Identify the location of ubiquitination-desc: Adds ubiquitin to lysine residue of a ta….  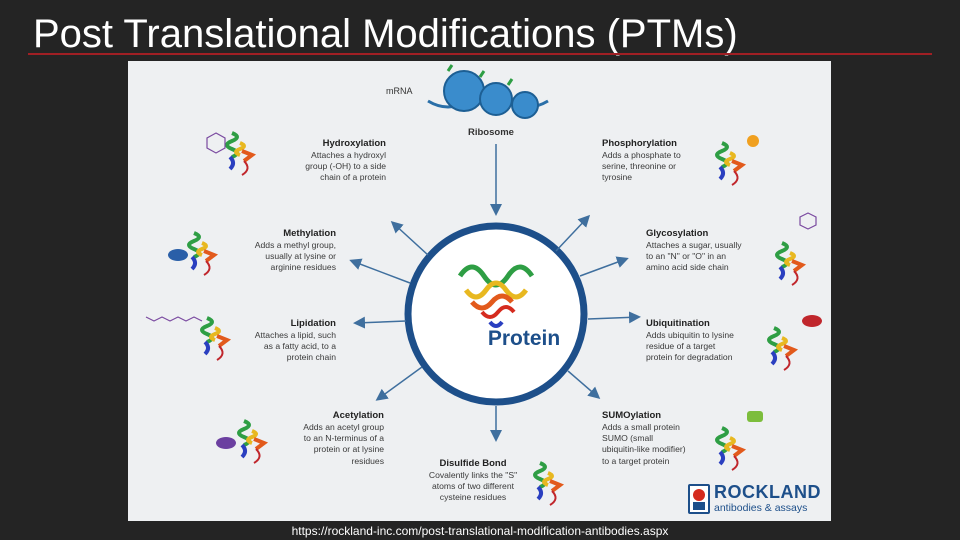
(690, 346).